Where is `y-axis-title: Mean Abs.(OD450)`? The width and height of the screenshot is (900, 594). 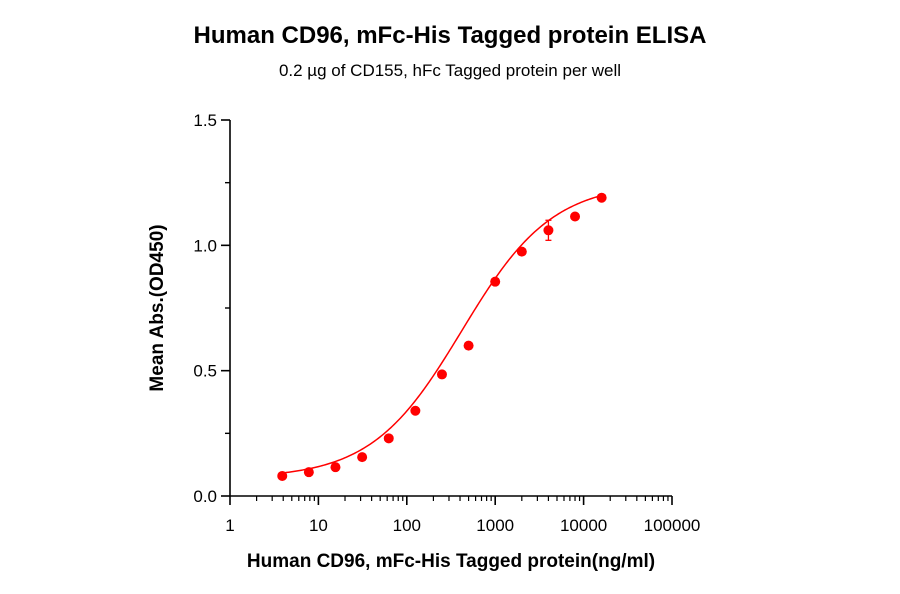
y-axis-title: Mean Abs.(OD450) is located at coordinates (157, 307).